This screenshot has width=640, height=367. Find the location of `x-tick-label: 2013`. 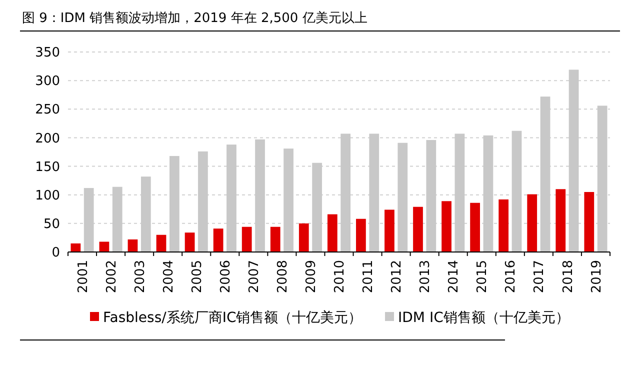

x-tick-label: 2013 is located at coordinates (426, 277).